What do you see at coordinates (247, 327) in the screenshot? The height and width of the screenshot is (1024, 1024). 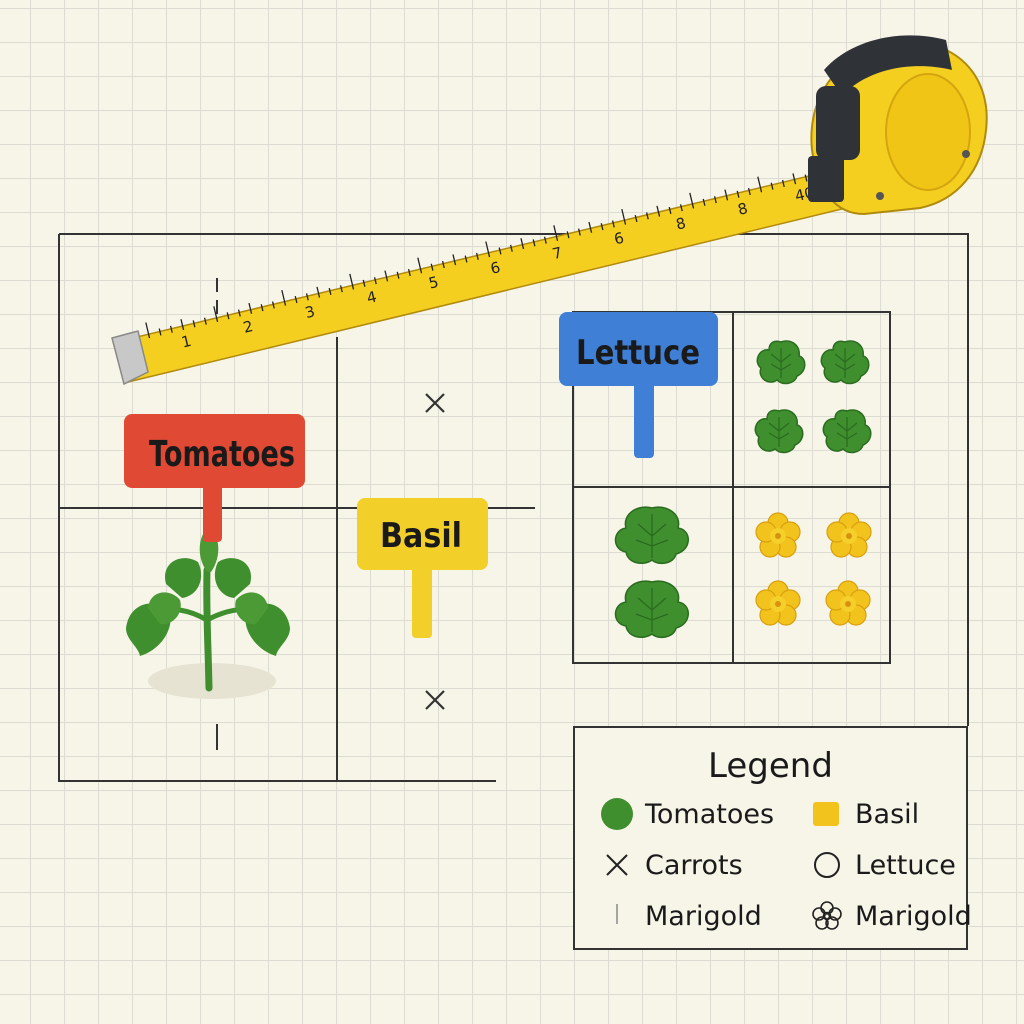 I see `tape-number: 2` at bounding box center [247, 327].